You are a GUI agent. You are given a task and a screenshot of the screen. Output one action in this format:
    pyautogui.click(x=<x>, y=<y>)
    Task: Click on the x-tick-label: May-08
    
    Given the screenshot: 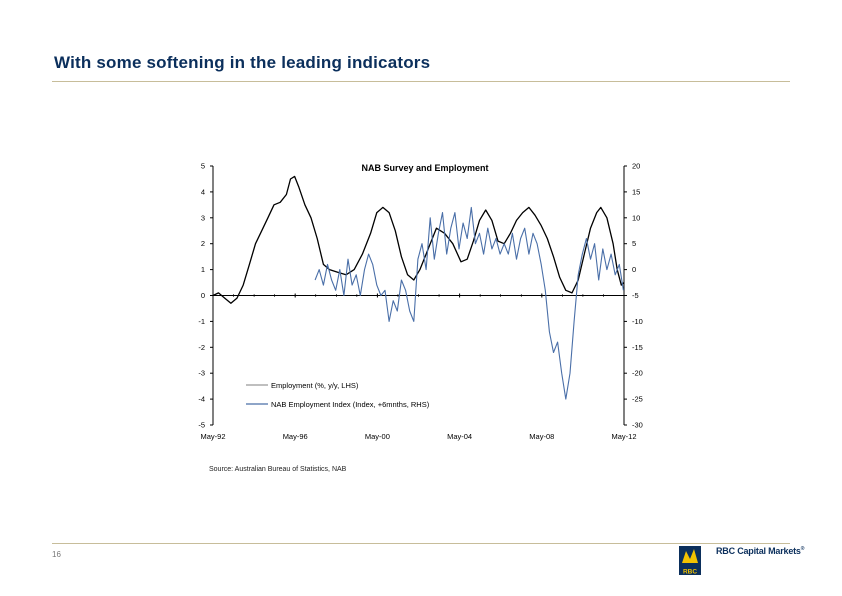 What is the action you would take?
    pyautogui.click(x=541, y=436)
    